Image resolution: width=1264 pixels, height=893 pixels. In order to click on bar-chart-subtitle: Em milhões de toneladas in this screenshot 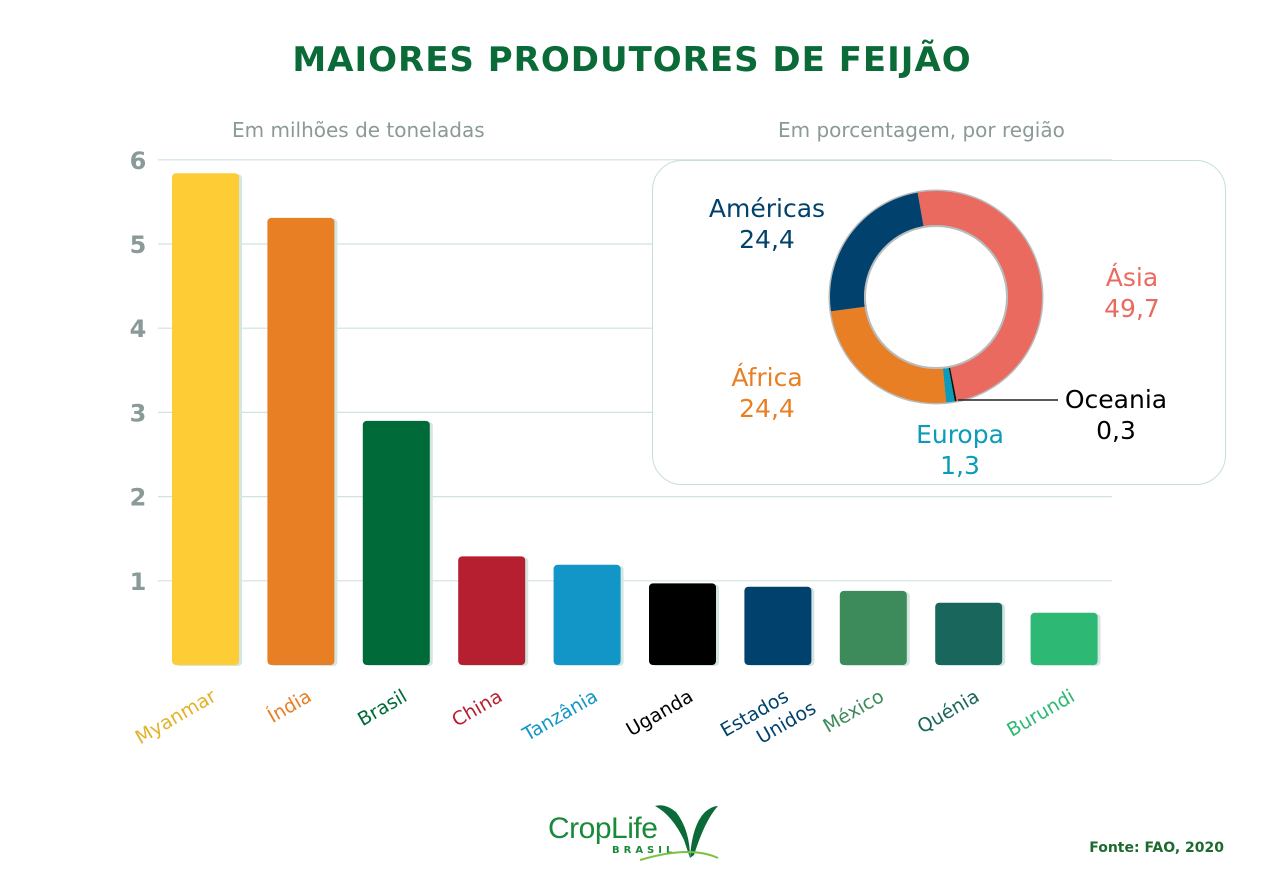, I will do `click(358, 130)`.